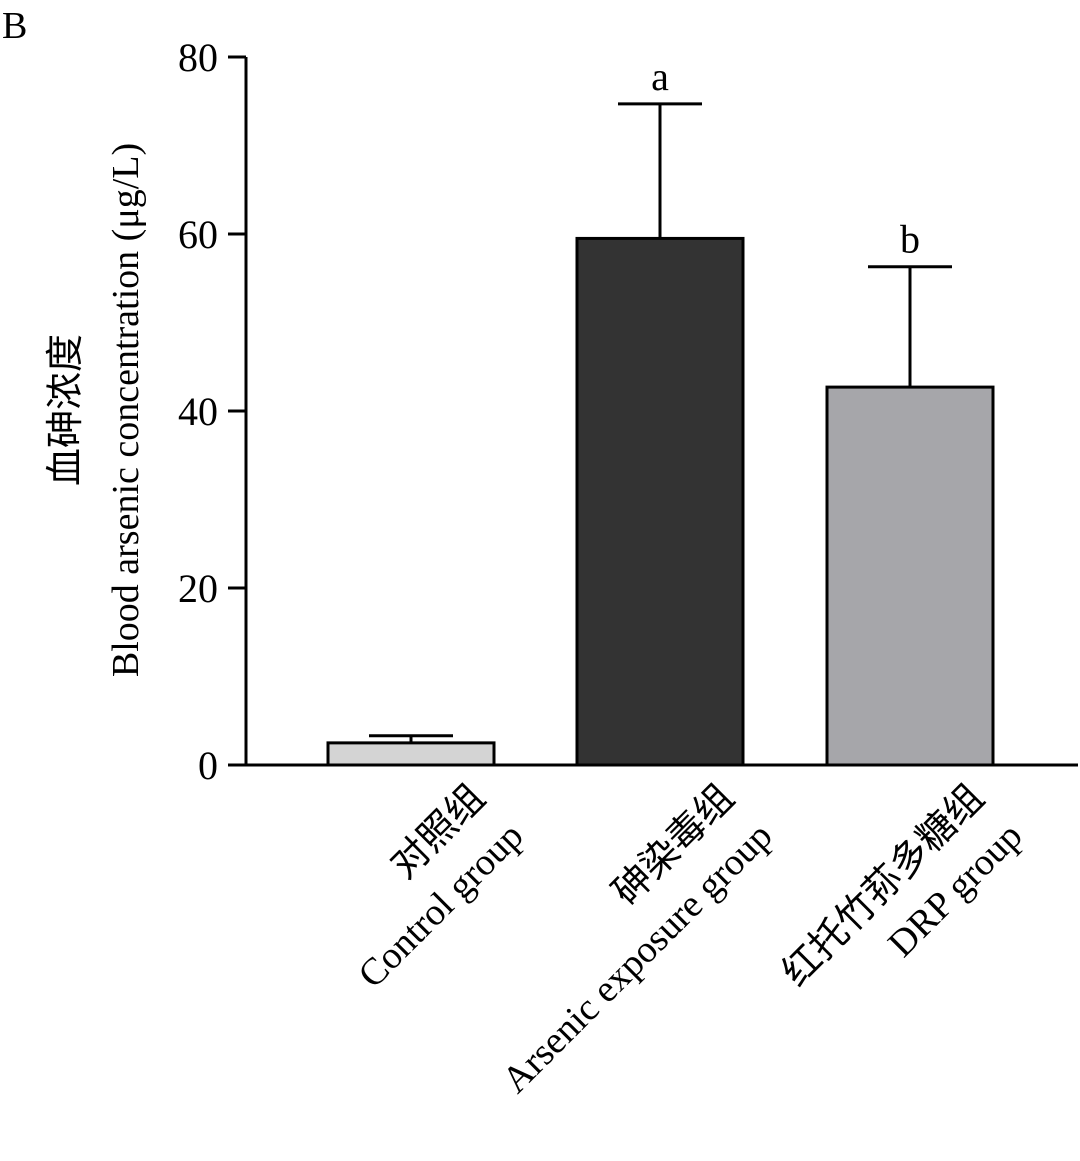  Describe the element at coordinates (198, 234) in the screenshot. I see `y-tick-label: 60` at that location.